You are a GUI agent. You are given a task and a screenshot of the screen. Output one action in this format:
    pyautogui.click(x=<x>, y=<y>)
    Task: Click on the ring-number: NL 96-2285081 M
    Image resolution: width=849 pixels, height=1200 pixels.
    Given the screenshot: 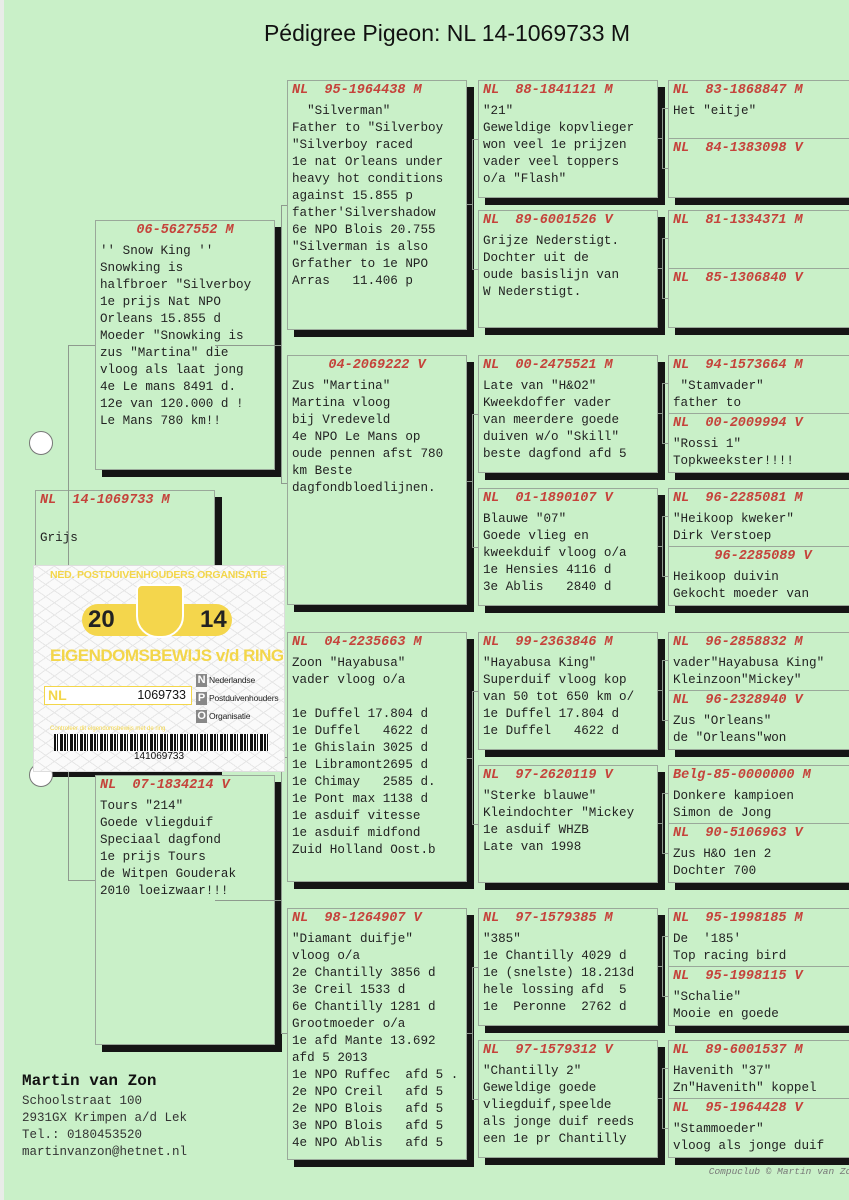 What is the action you would take?
    pyautogui.click(x=738, y=498)
    